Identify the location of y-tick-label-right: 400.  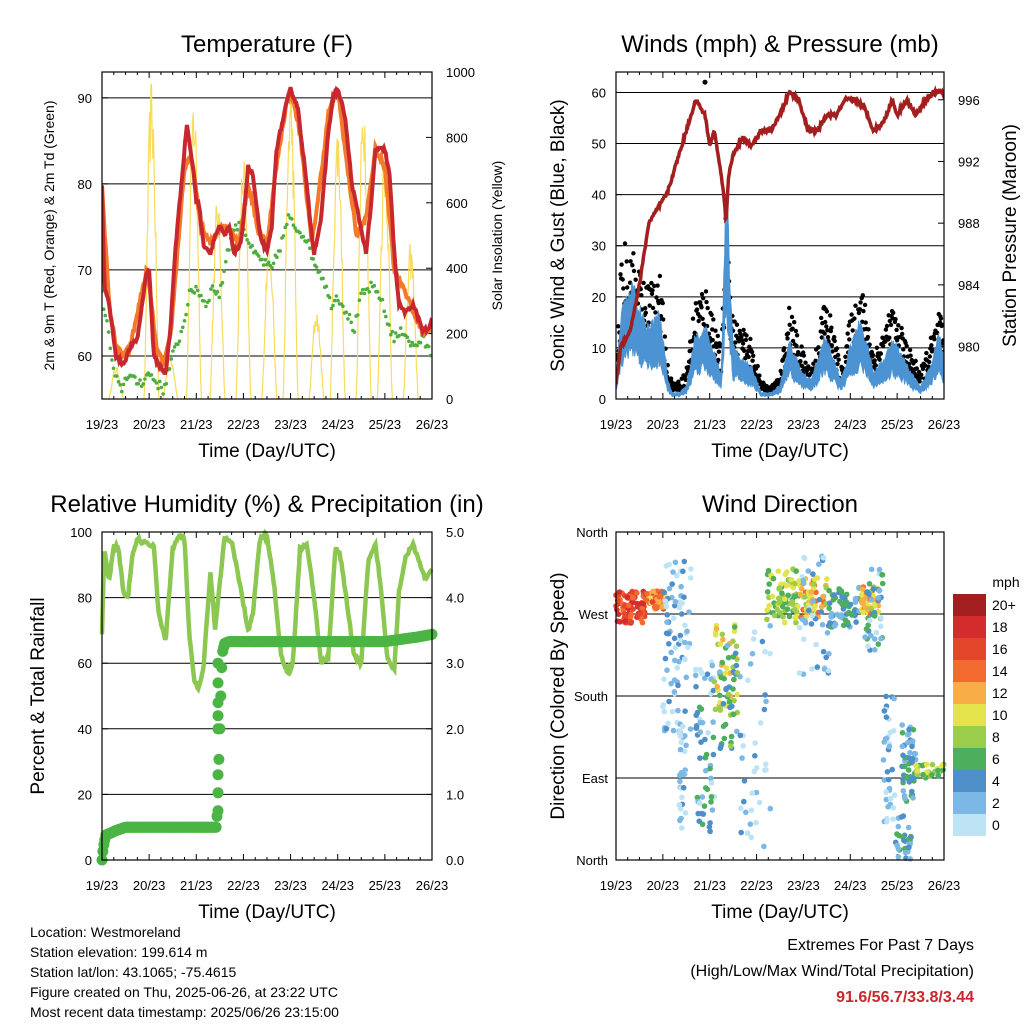
(457, 268).